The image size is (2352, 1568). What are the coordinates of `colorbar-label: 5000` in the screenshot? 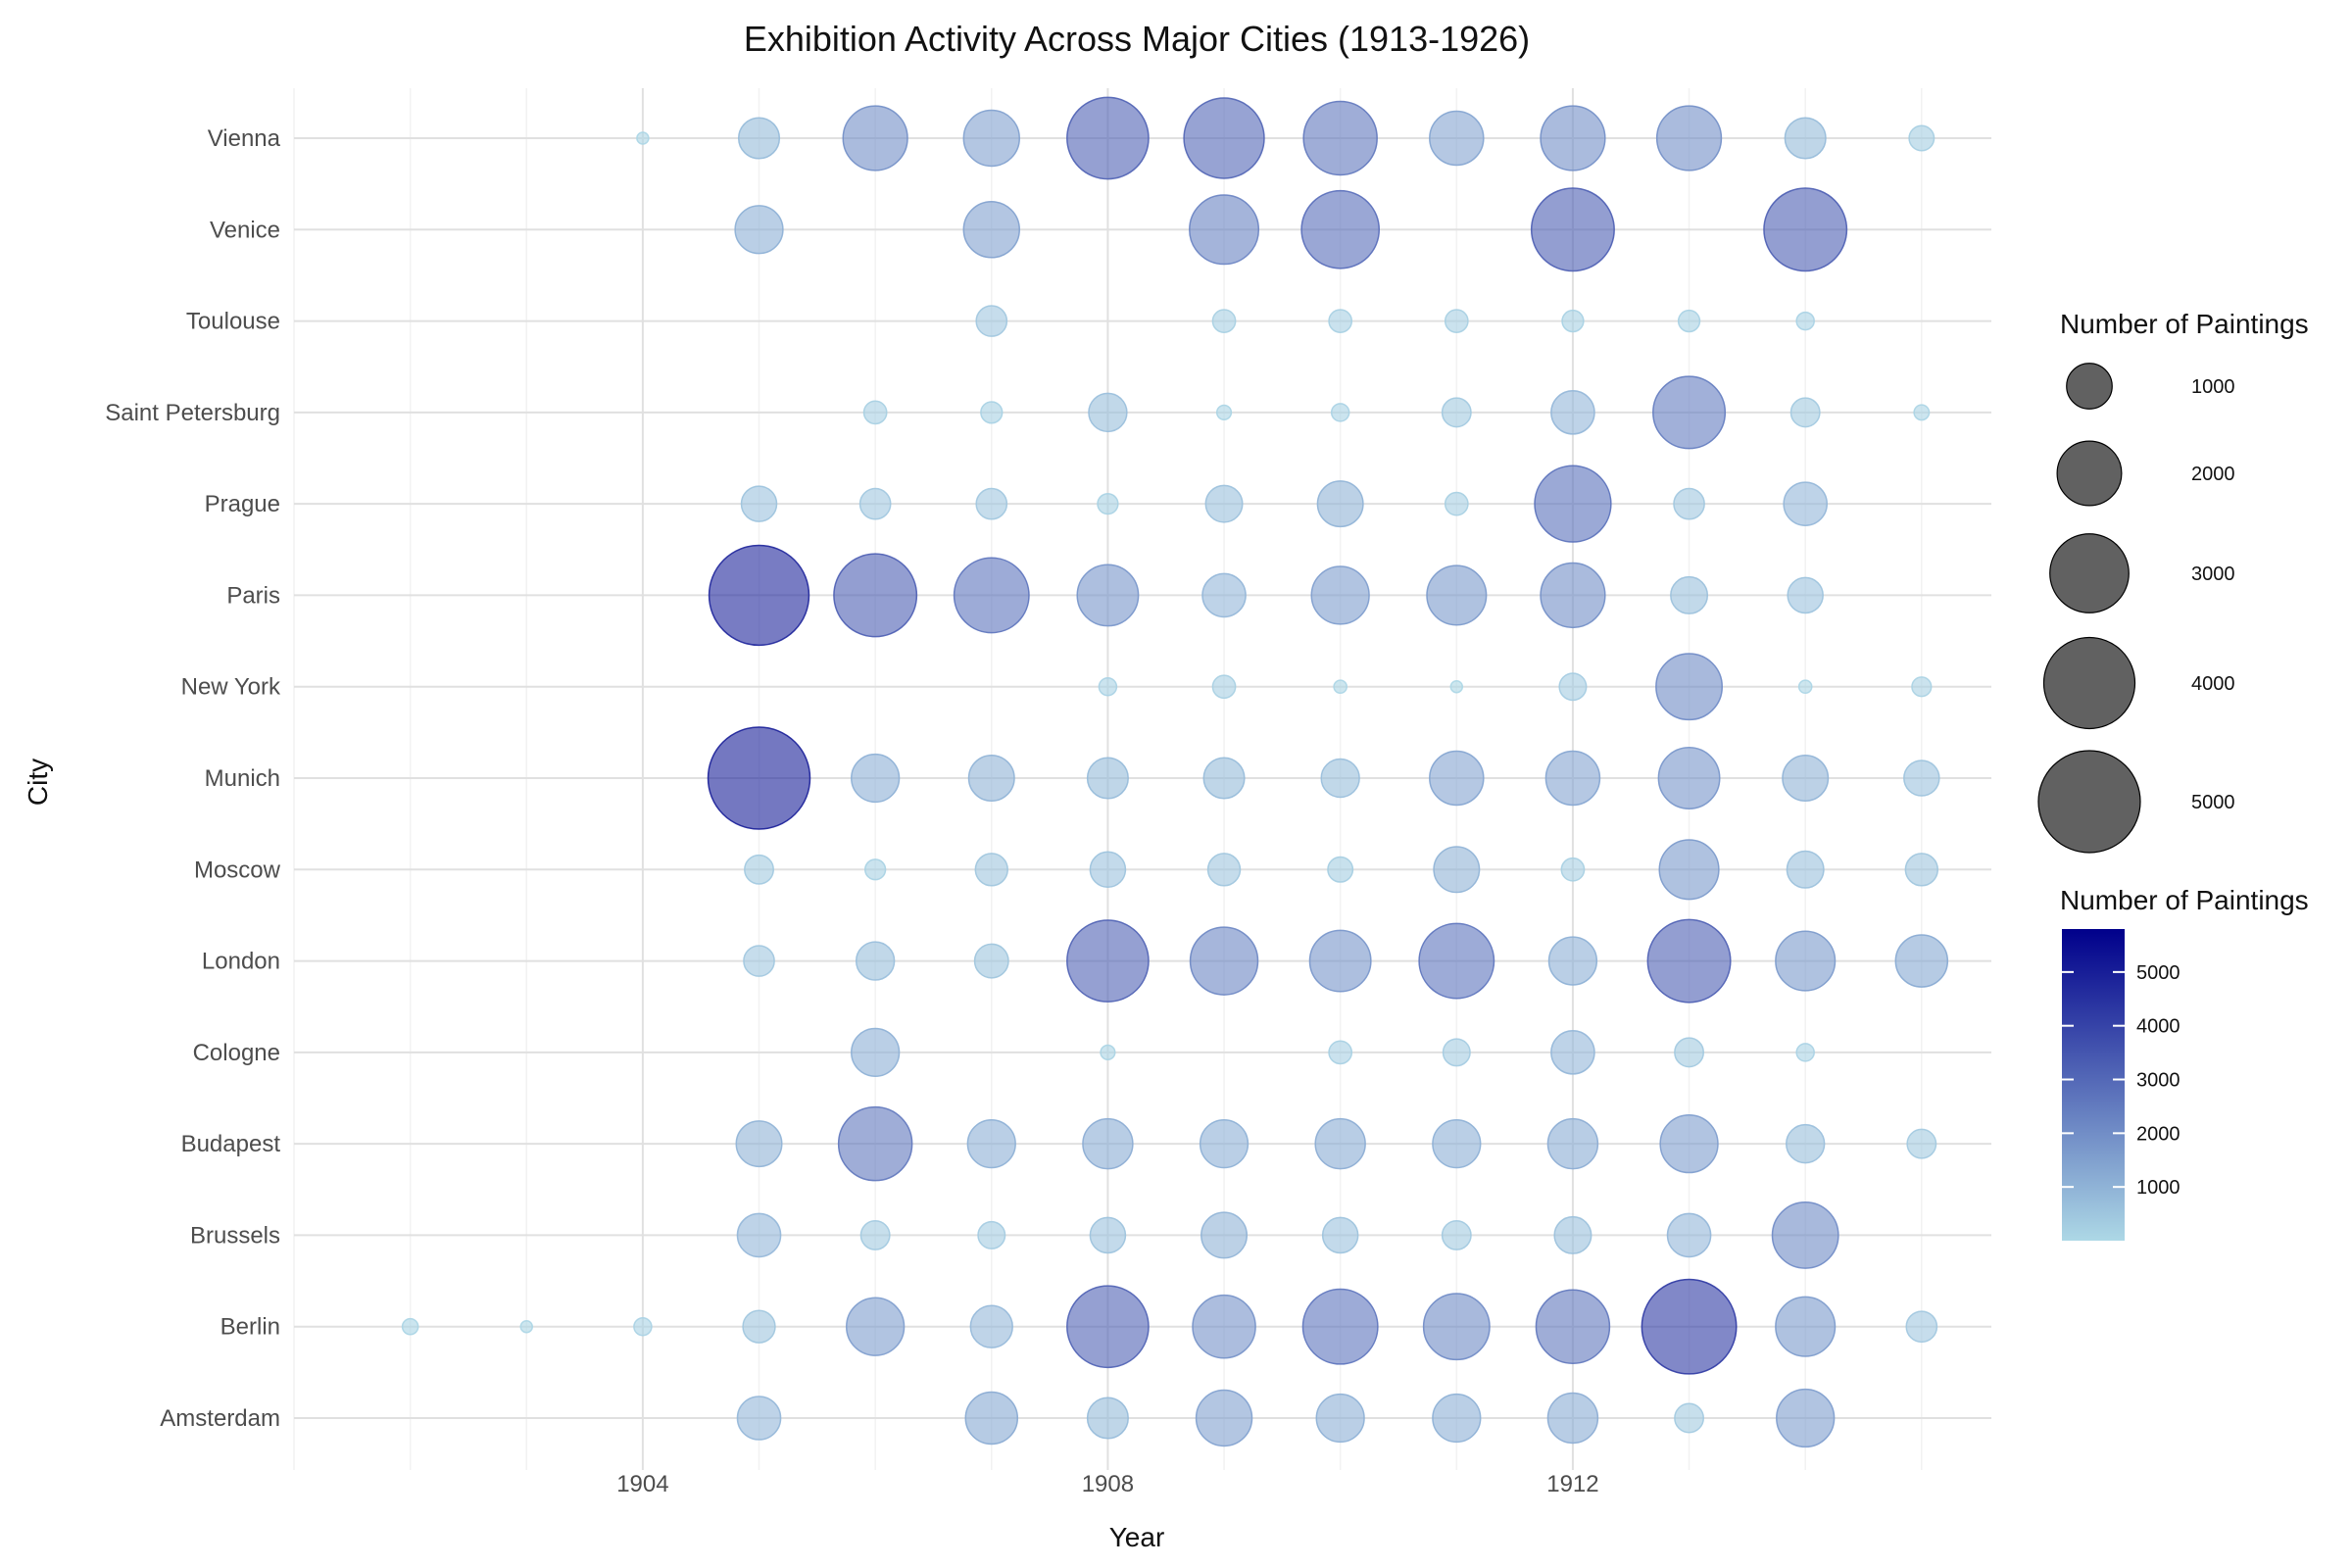 It's located at (2158, 973).